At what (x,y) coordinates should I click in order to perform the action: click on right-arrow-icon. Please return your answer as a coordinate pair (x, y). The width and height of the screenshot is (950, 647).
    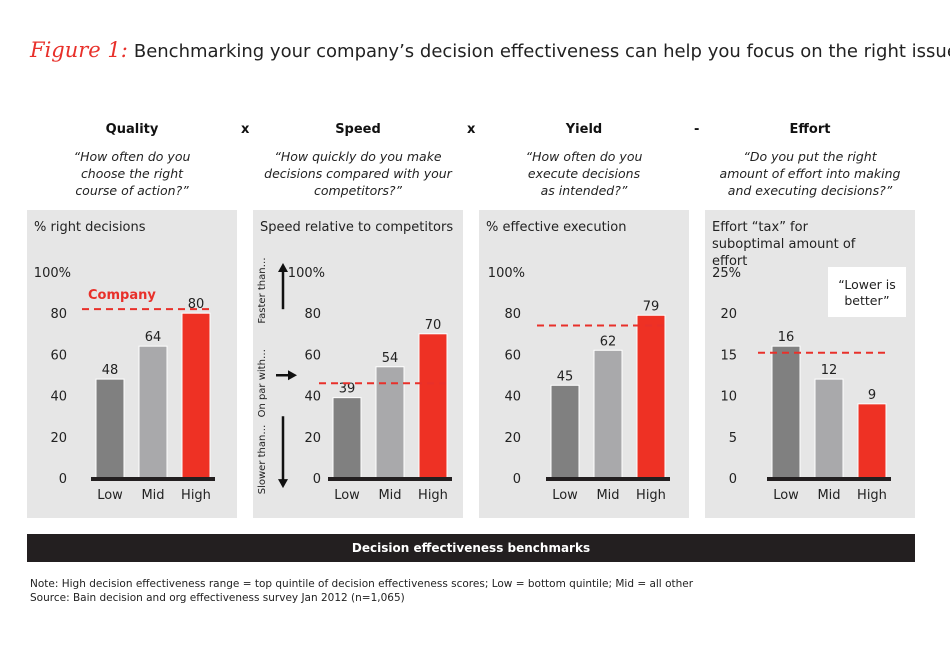
    Looking at the image, I should click on (292, 375).